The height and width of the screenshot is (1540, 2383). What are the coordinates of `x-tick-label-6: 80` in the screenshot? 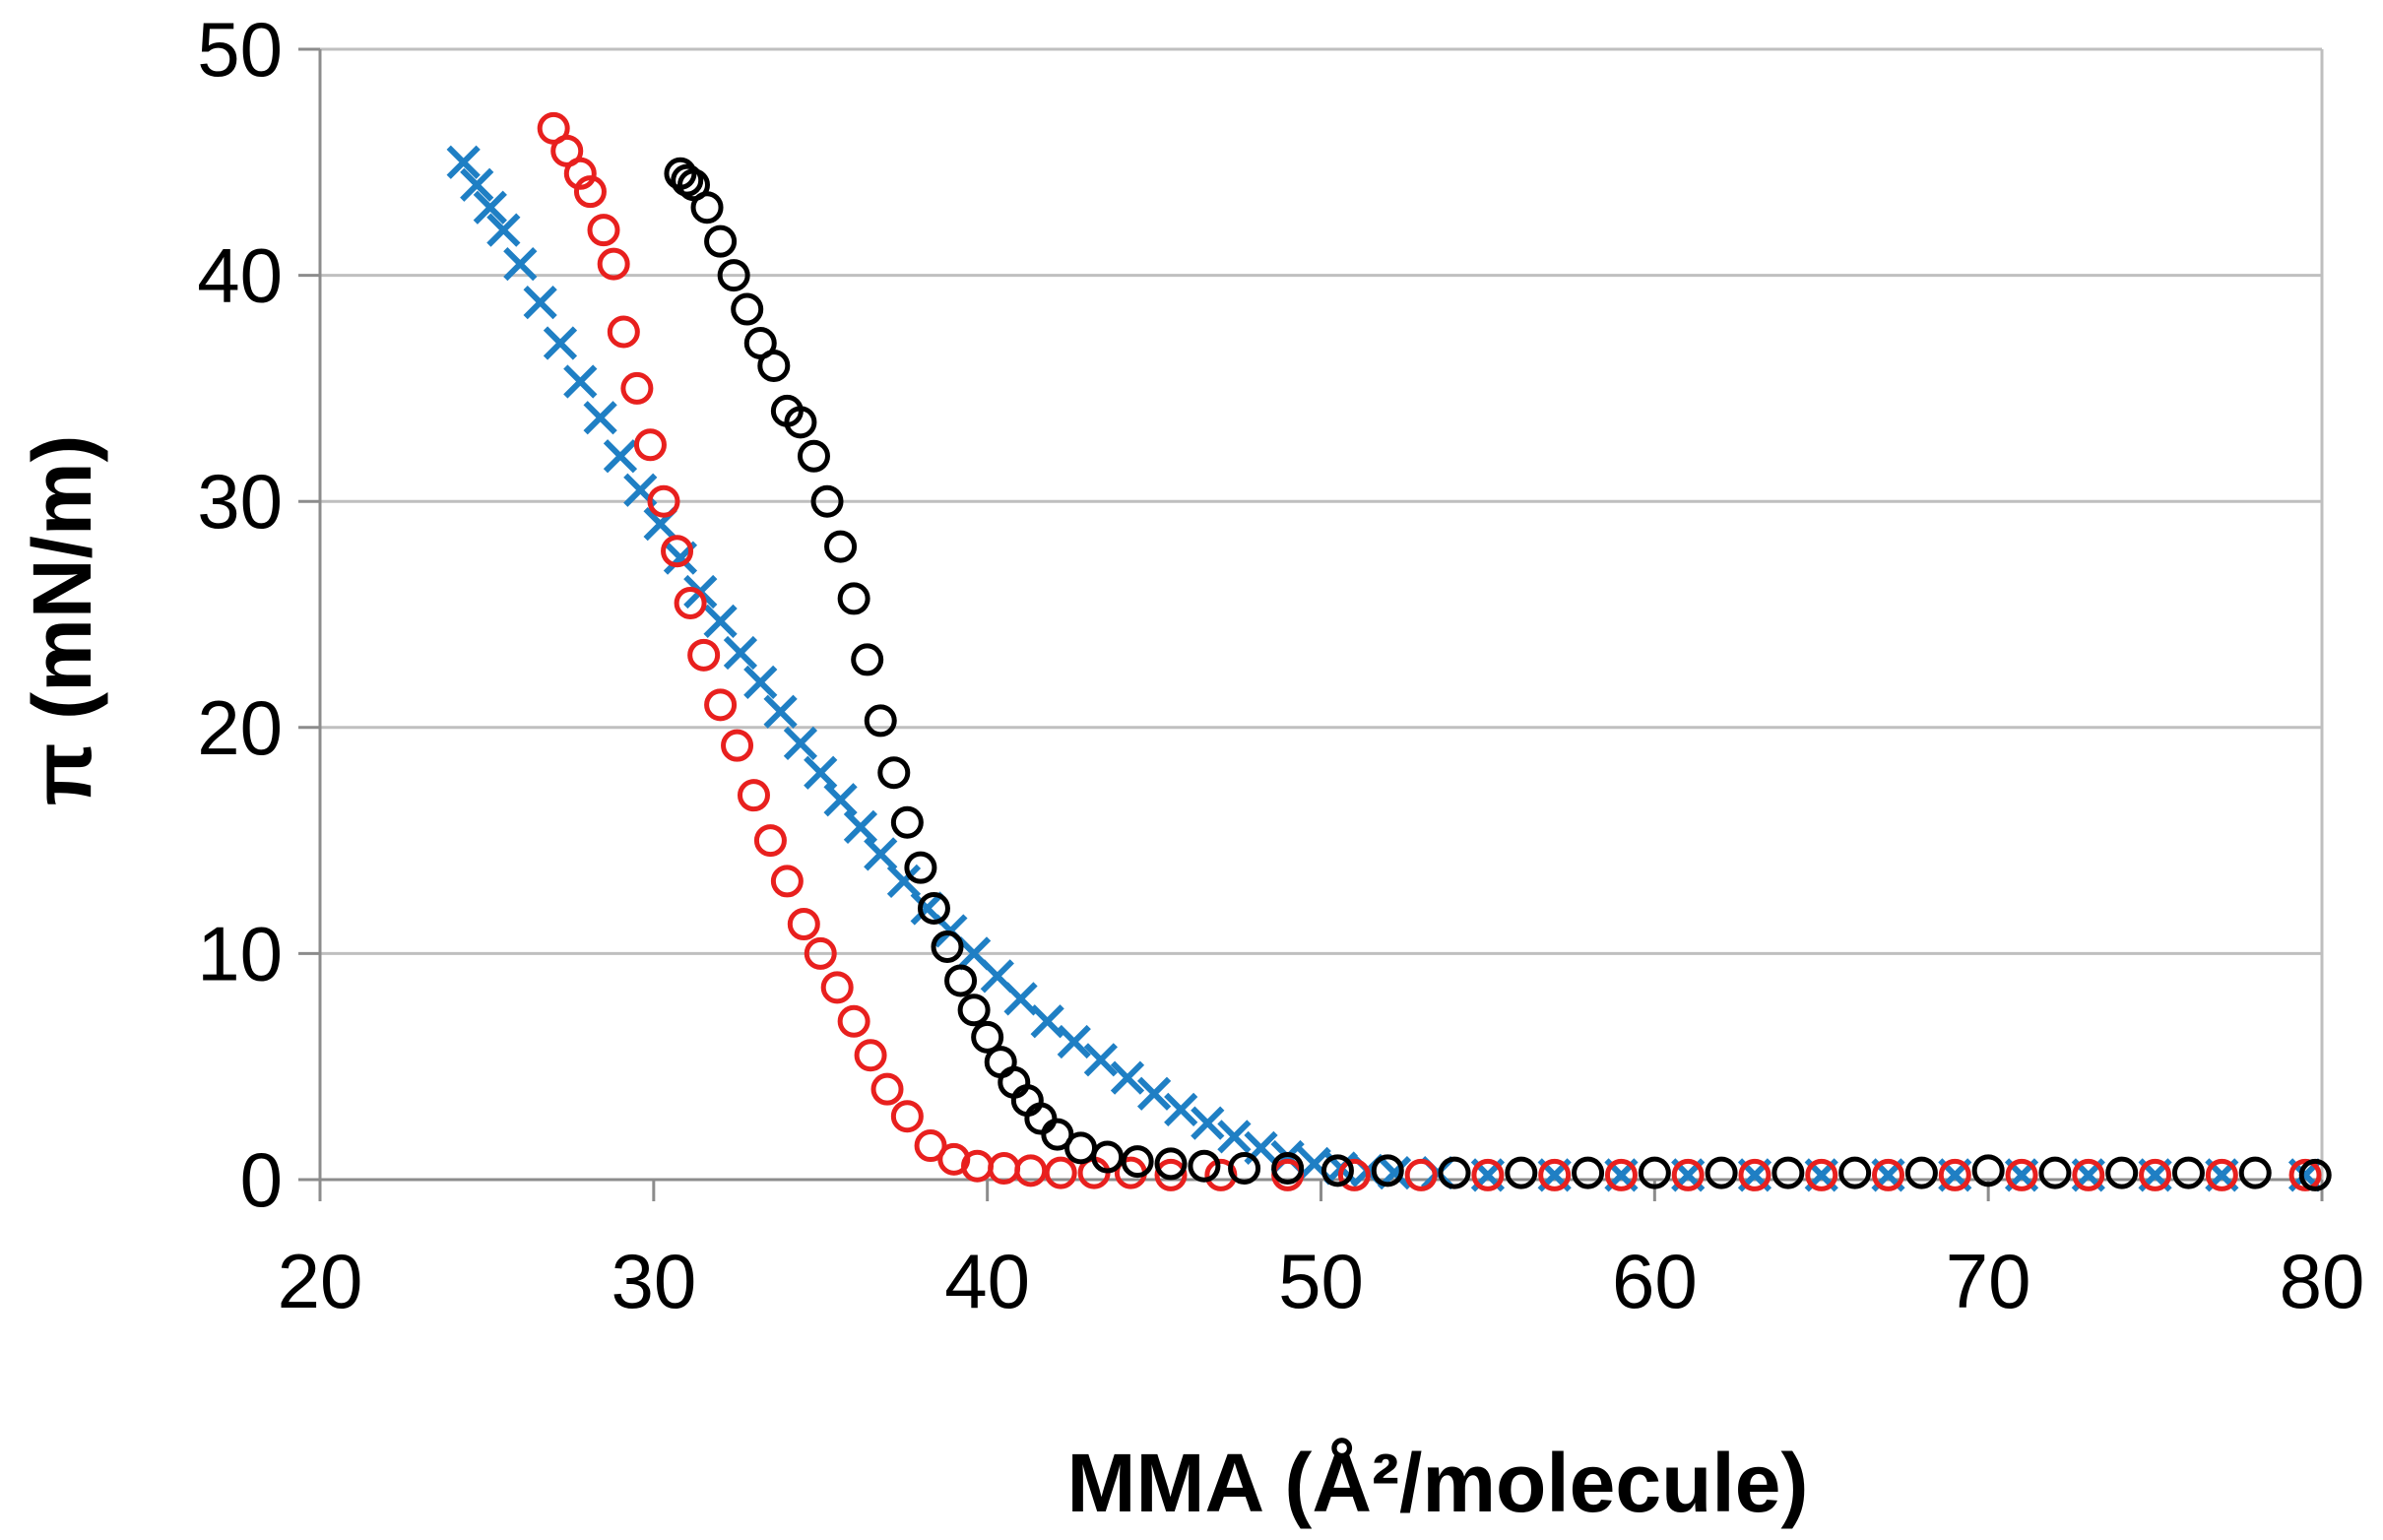 It's located at (2323, 1281).